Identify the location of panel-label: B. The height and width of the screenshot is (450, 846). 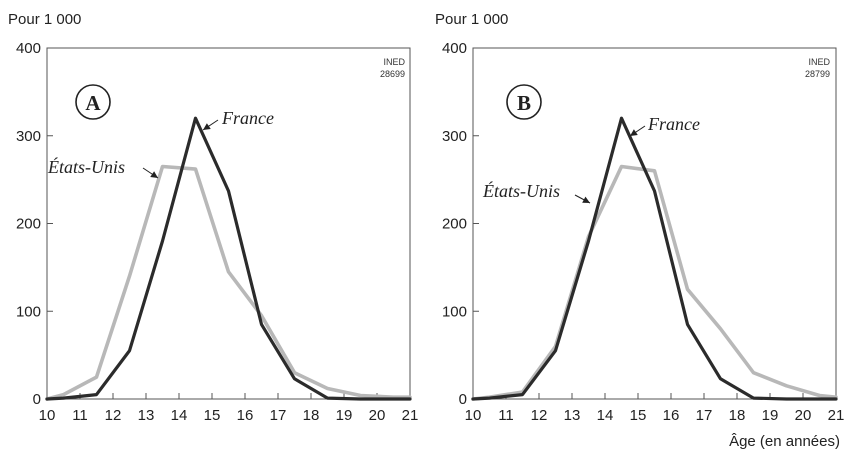
(524, 103).